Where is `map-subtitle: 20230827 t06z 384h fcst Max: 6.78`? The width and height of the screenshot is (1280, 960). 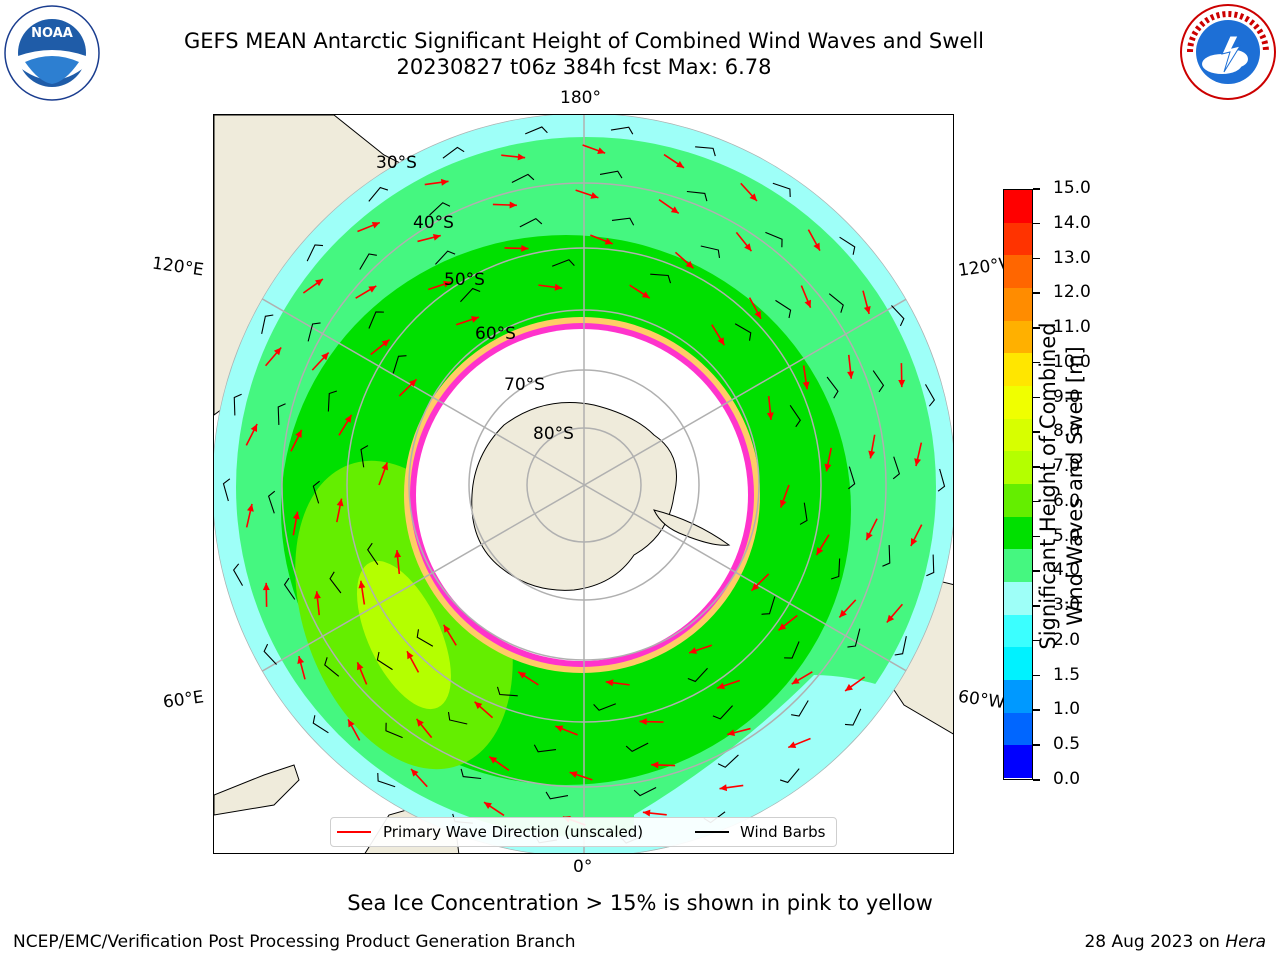 map-subtitle: 20230827 t06z 384h fcst Max: 6.78 is located at coordinates (584, 67).